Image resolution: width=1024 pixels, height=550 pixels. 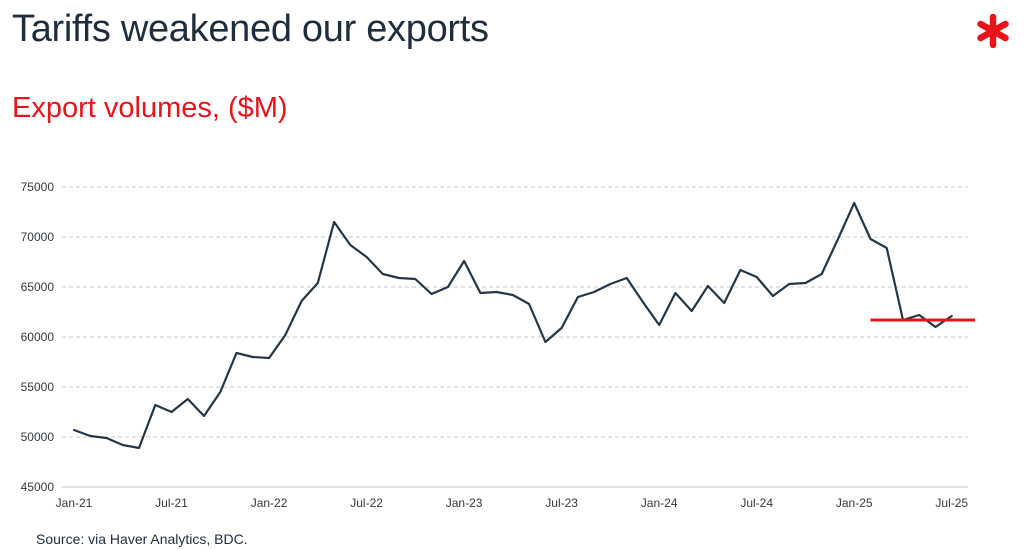 I want to click on source-note: Source: via Haver Analytics, BDC., so click(x=142, y=539).